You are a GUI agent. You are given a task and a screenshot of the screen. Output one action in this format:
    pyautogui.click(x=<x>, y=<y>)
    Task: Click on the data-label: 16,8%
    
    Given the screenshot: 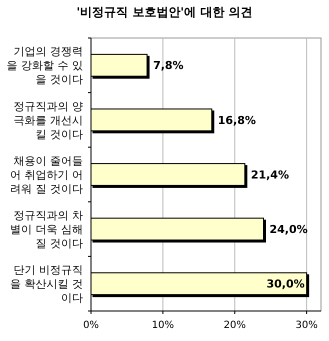 What is the action you would take?
    pyautogui.click(x=237, y=120)
    